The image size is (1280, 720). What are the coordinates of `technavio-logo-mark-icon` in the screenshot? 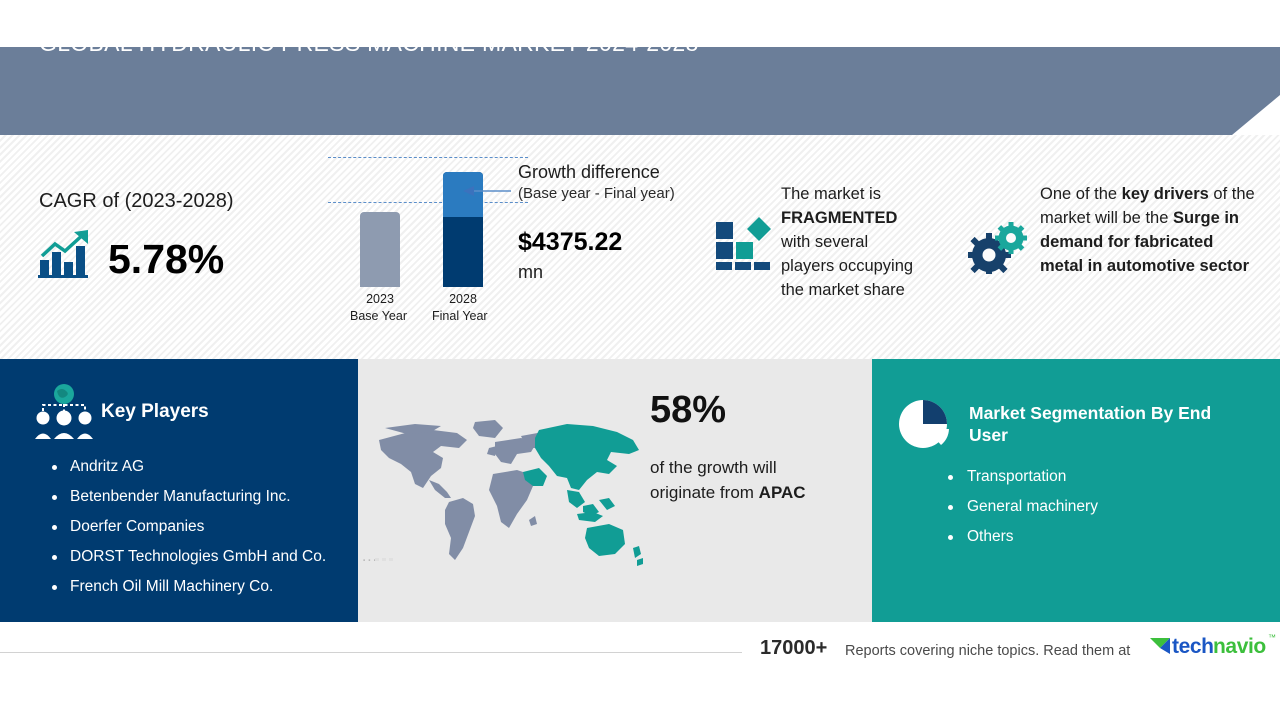 It's located at (1211, 647).